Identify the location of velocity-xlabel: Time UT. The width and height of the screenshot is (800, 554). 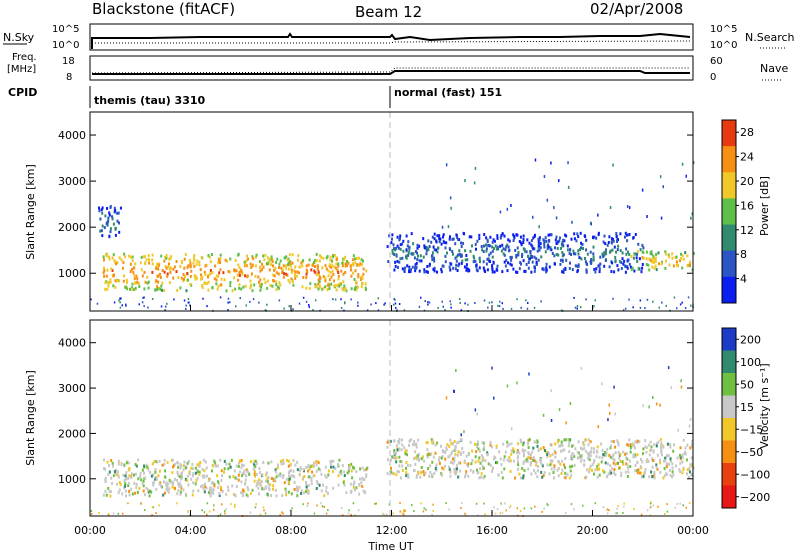
(390, 546).